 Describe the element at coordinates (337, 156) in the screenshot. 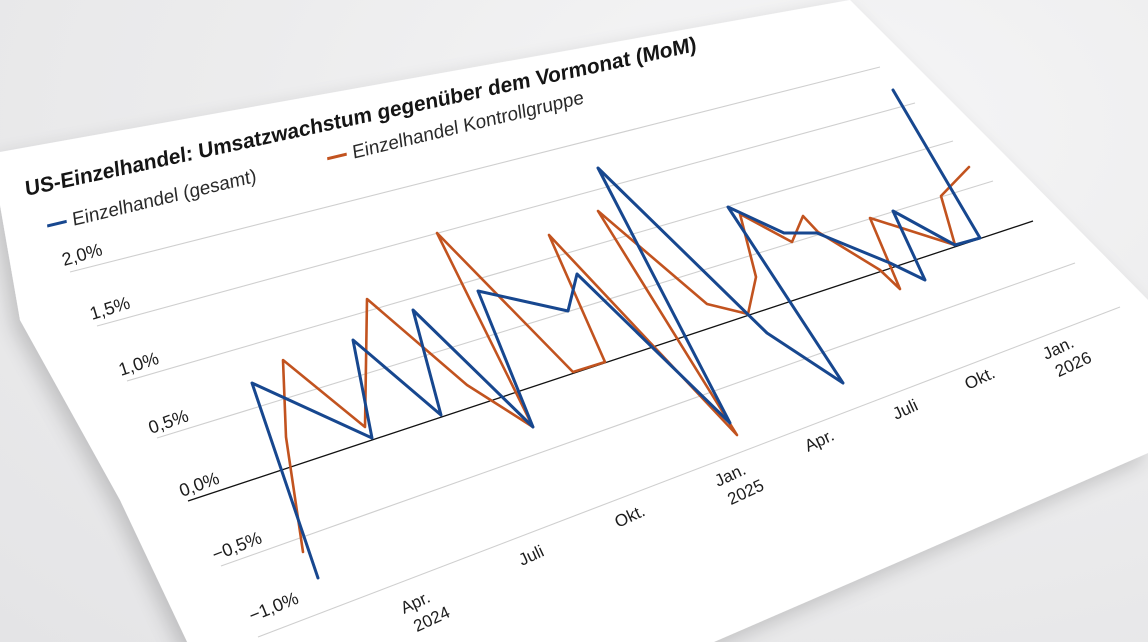

I see `legend-swatch-control-icon` at that location.